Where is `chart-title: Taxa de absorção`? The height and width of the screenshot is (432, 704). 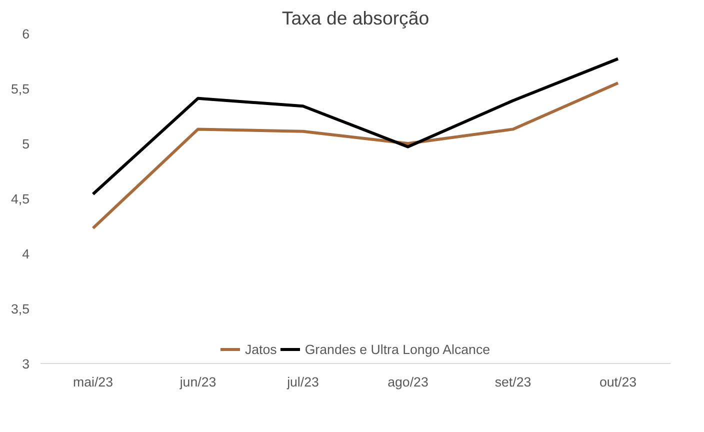 chart-title: Taxa de absorção is located at coordinates (356, 18).